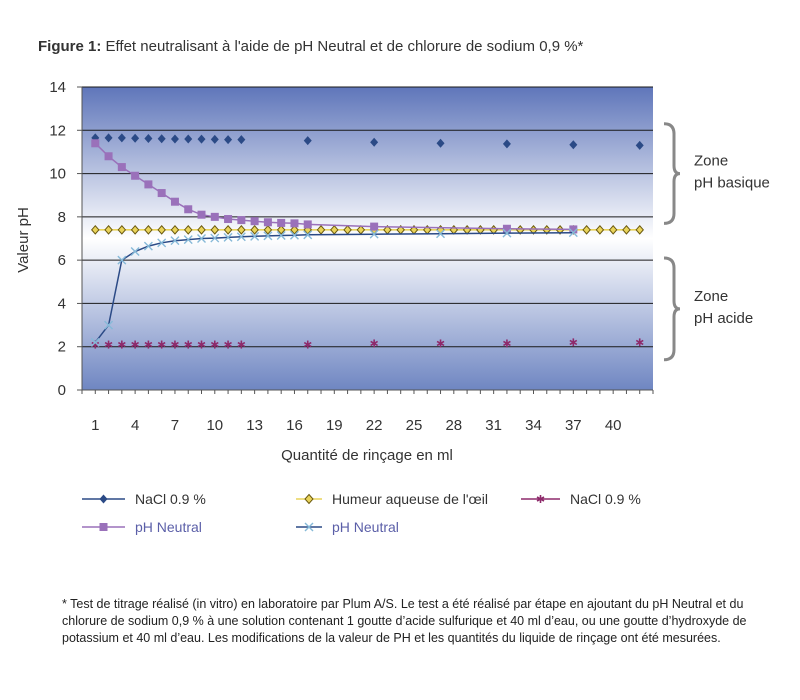 The width and height of the screenshot is (800, 700). I want to click on x-tick-label: 4, so click(135, 425).